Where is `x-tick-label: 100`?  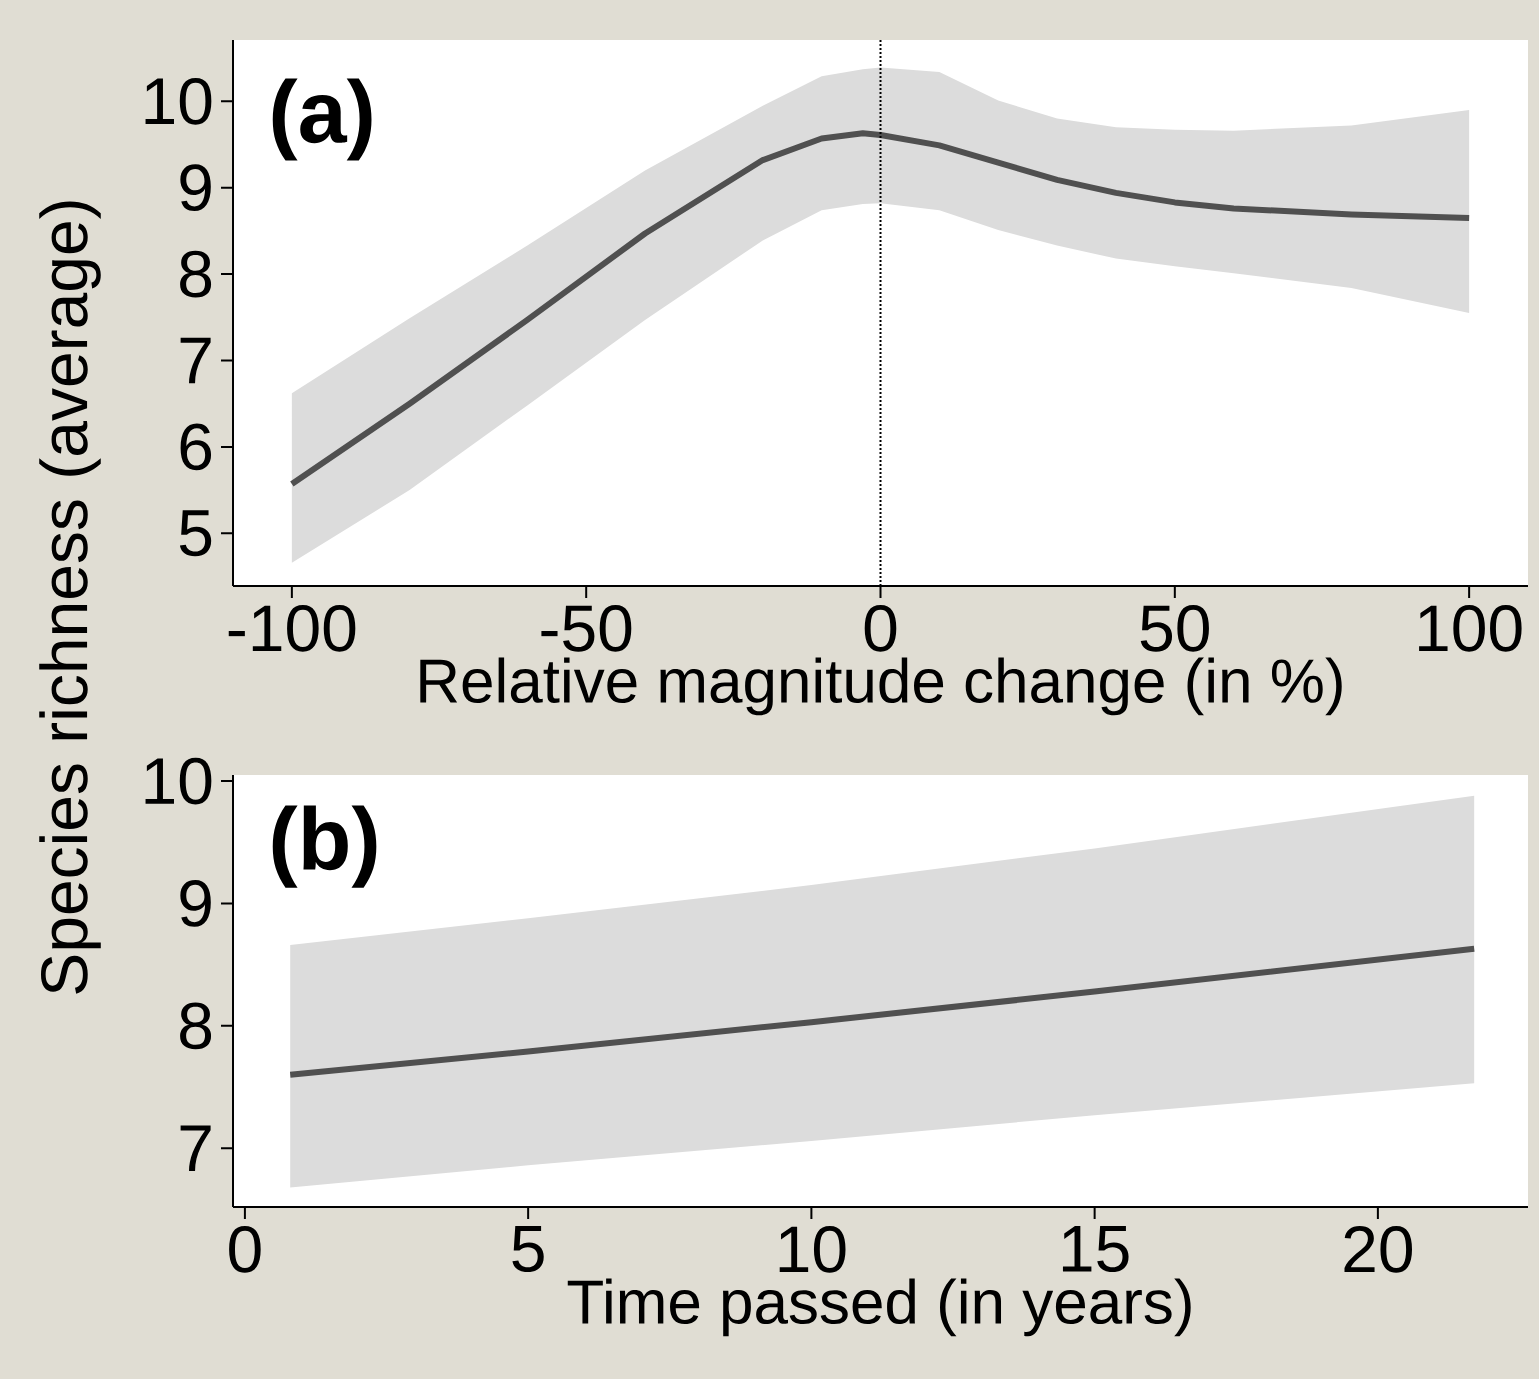 x-tick-label: 100 is located at coordinates (1470, 628).